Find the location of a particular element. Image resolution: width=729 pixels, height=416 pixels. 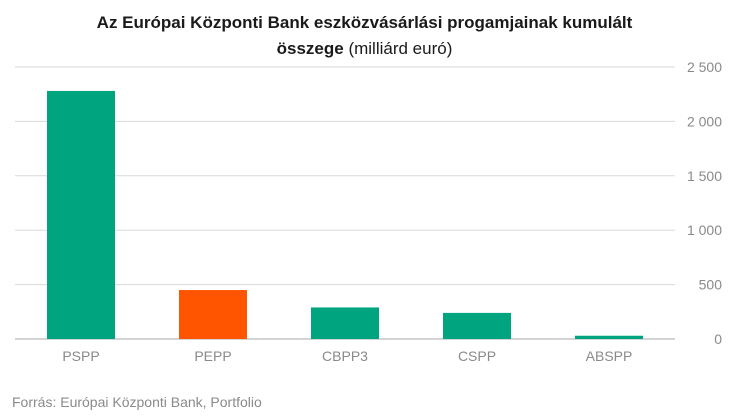

bar-cbpp3 is located at coordinates (345, 323).